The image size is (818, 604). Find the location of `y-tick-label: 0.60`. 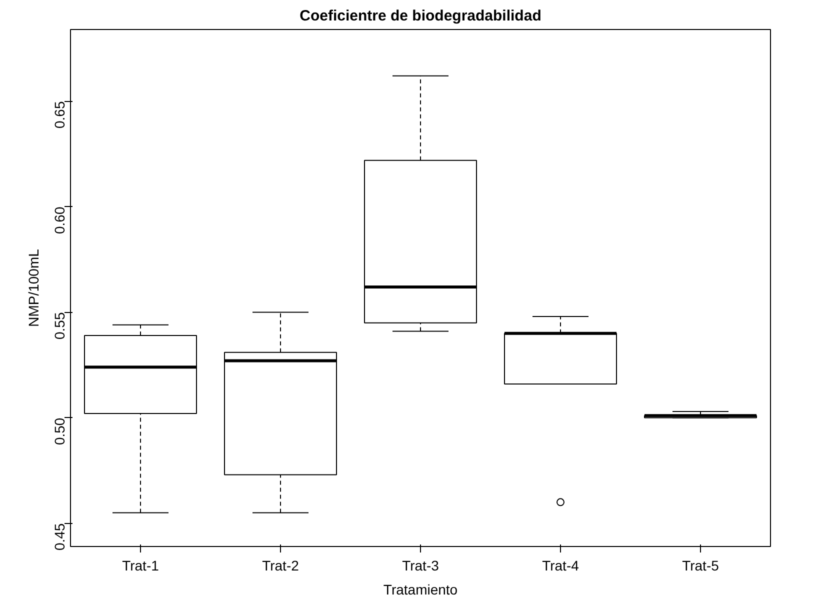

y-tick-label: 0.60 is located at coordinates (60, 220).